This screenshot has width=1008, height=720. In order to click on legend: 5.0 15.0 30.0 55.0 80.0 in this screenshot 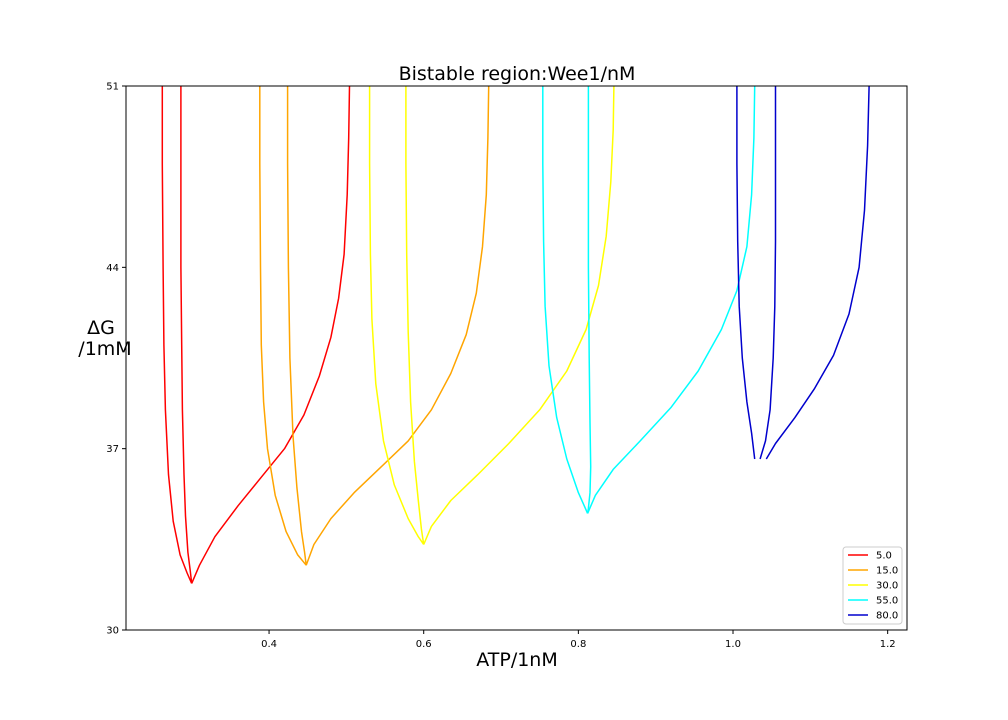, I will do `click(872, 585)`.